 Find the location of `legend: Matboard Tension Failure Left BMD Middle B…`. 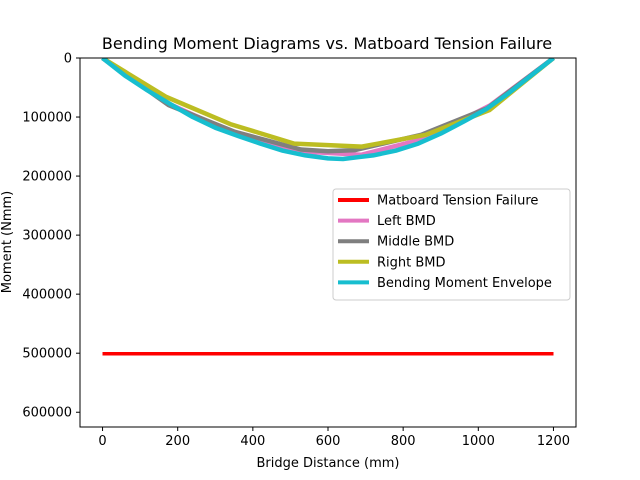

legend: Matboard Tension Failure Left BMD Middle B… is located at coordinates (451, 244).